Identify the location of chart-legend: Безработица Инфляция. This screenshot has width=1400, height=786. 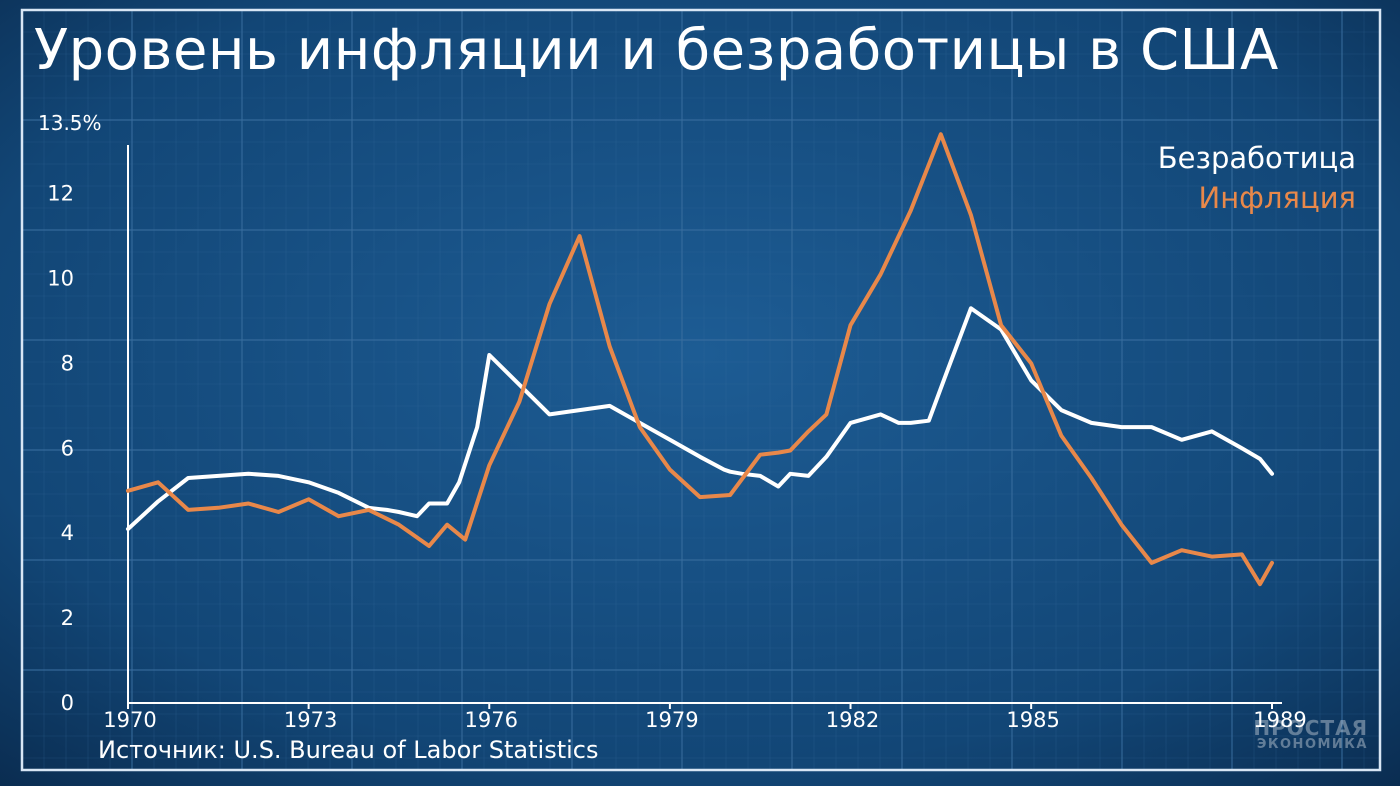
(1257, 178).